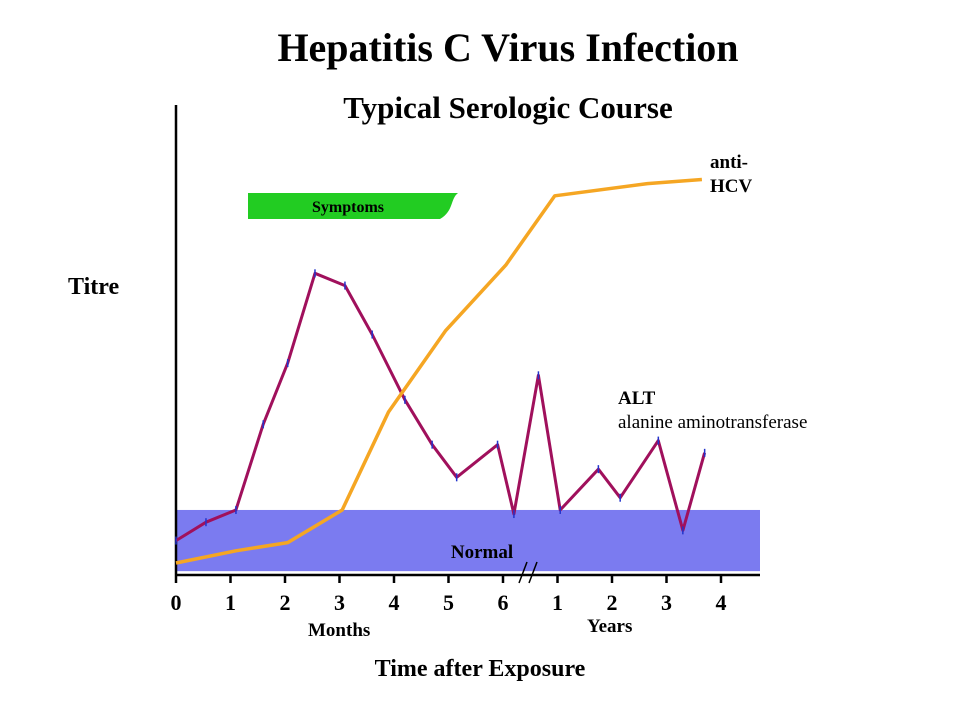 This screenshot has height=720, width=960. What do you see at coordinates (348, 207) in the screenshot?
I see `symptoms-band-label: Symptoms` at bounding box center [348, 207].